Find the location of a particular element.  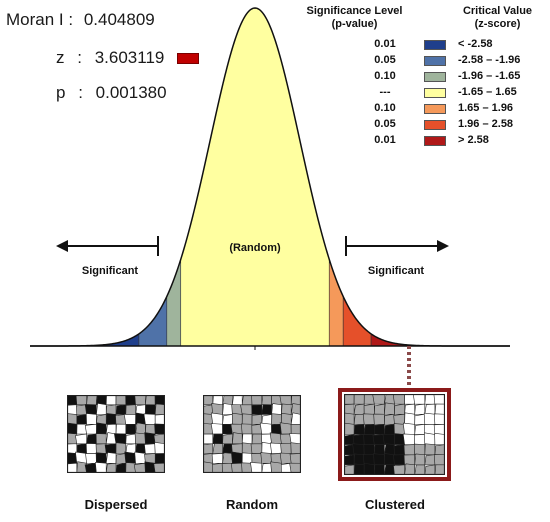

legend-p-value: 0.05 is located at coordinates (385, 60).